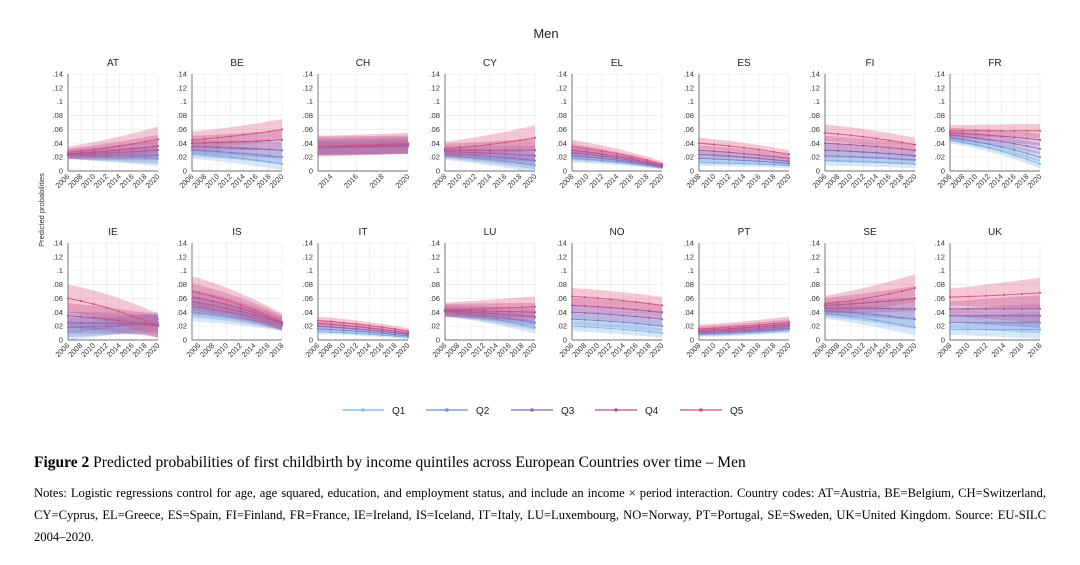  I want to click on y-tick-label: .06, so click(434, 298).